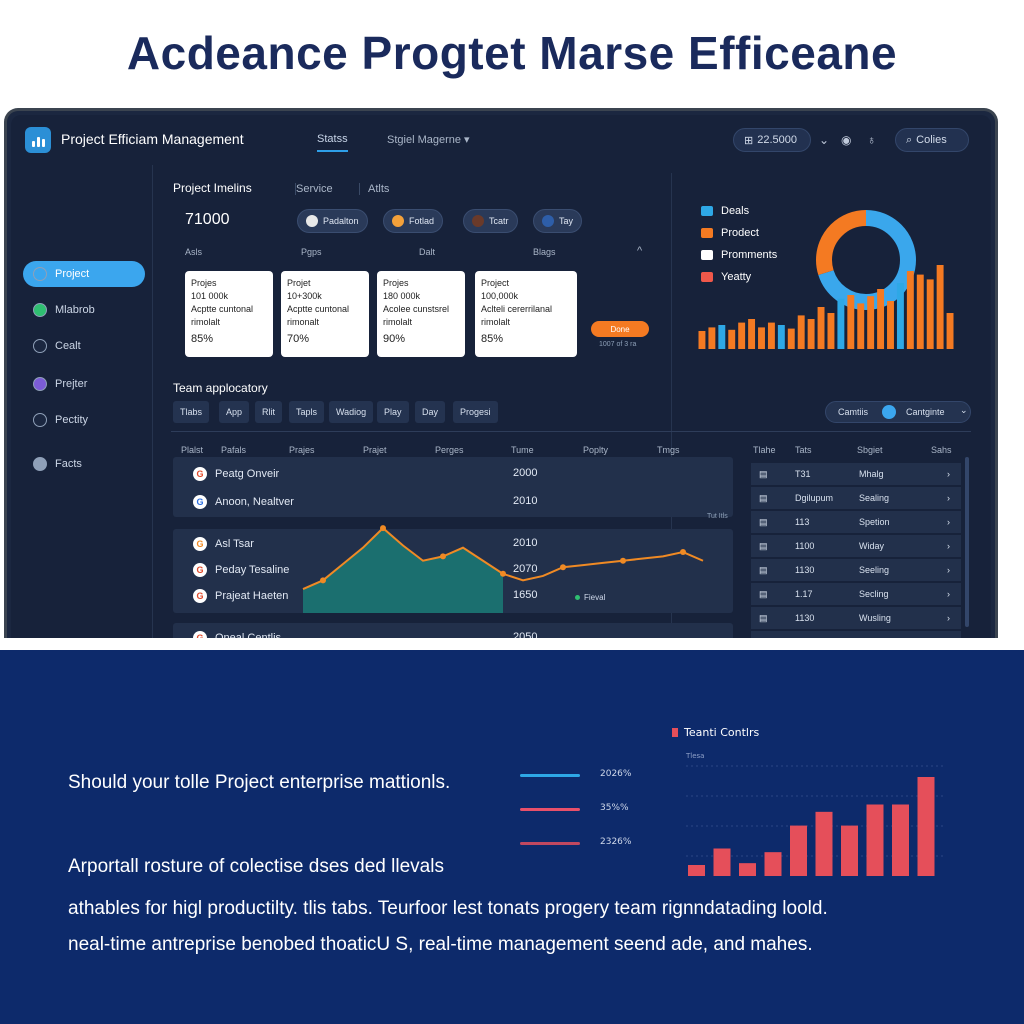 This screenshot has width=1024, height=1024. What do you see at coordinates (735, 211) in the screenshot?
I see `legend-label: Deals` at bounding box center [735, 211].